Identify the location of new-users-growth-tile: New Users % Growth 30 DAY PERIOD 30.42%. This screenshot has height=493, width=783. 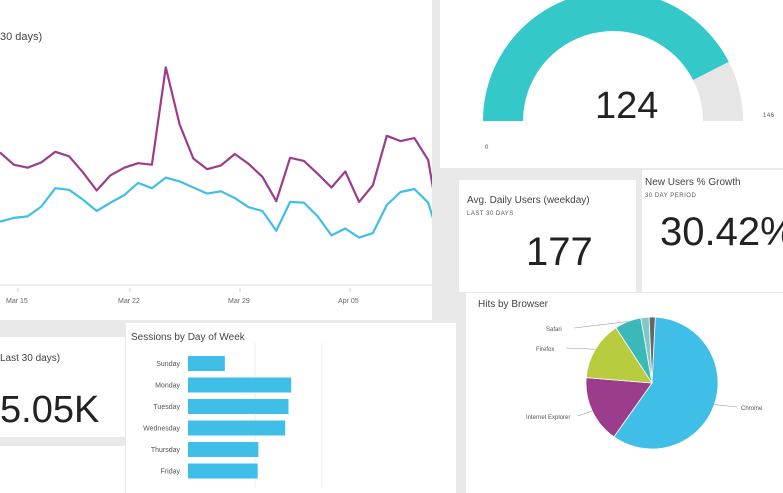
(712, 231).